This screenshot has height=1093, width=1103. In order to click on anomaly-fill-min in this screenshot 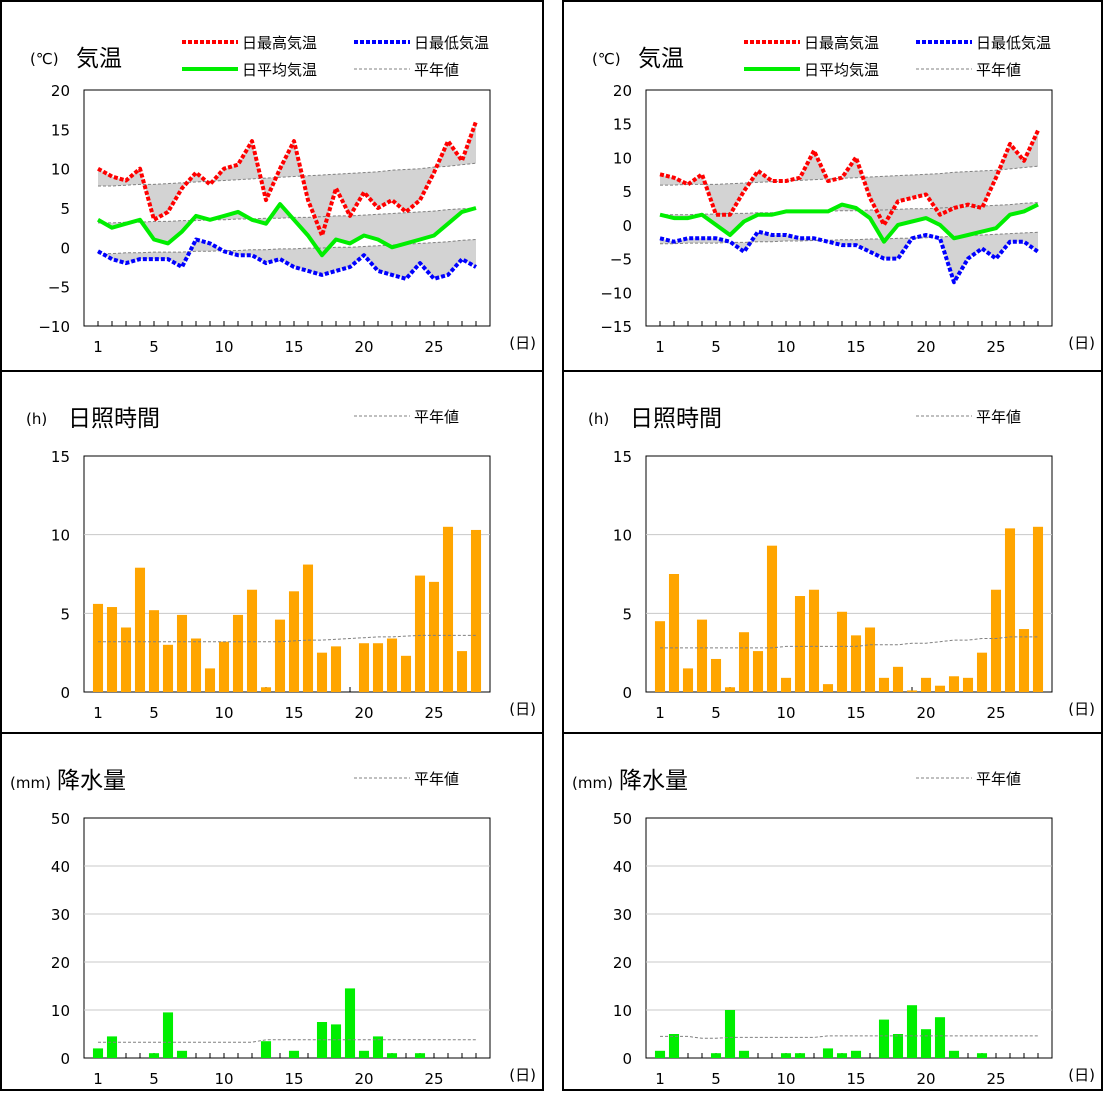, I will do `click(849, 257)`.